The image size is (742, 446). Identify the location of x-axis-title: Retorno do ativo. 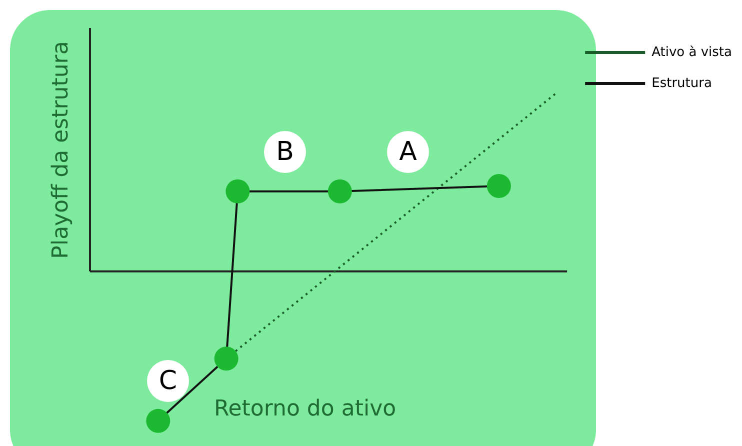
(305, 409).